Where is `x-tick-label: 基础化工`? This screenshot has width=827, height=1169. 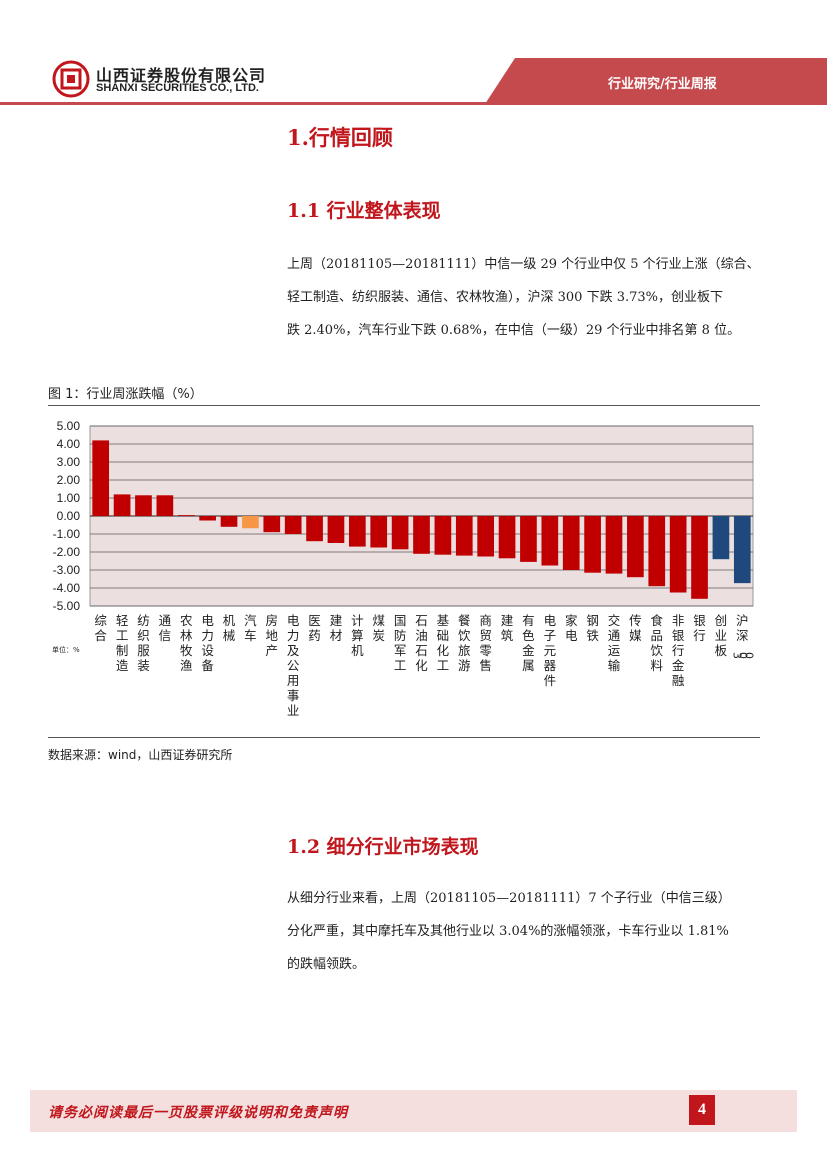
x-tick-label: 基础化工 is located at coordinates (443, 643).